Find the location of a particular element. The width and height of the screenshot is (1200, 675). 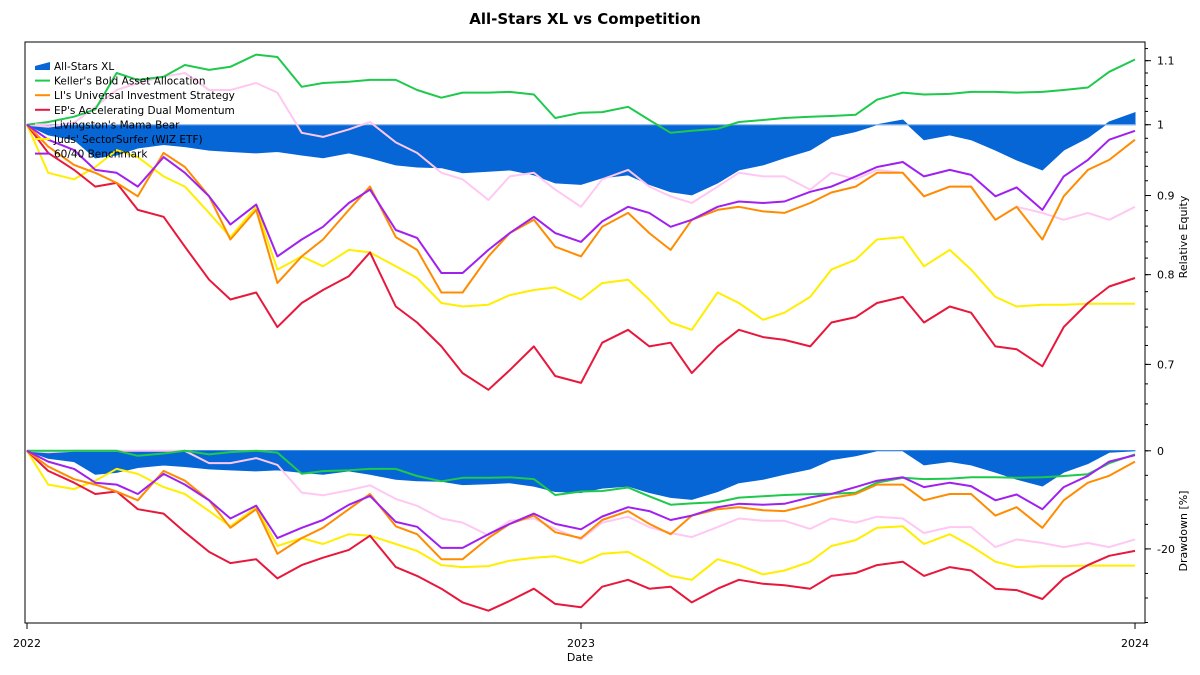

legend-item-li-s-universal-investment-strategy: LI's Universal Investment Strategy is located at coordinates (135, 96).